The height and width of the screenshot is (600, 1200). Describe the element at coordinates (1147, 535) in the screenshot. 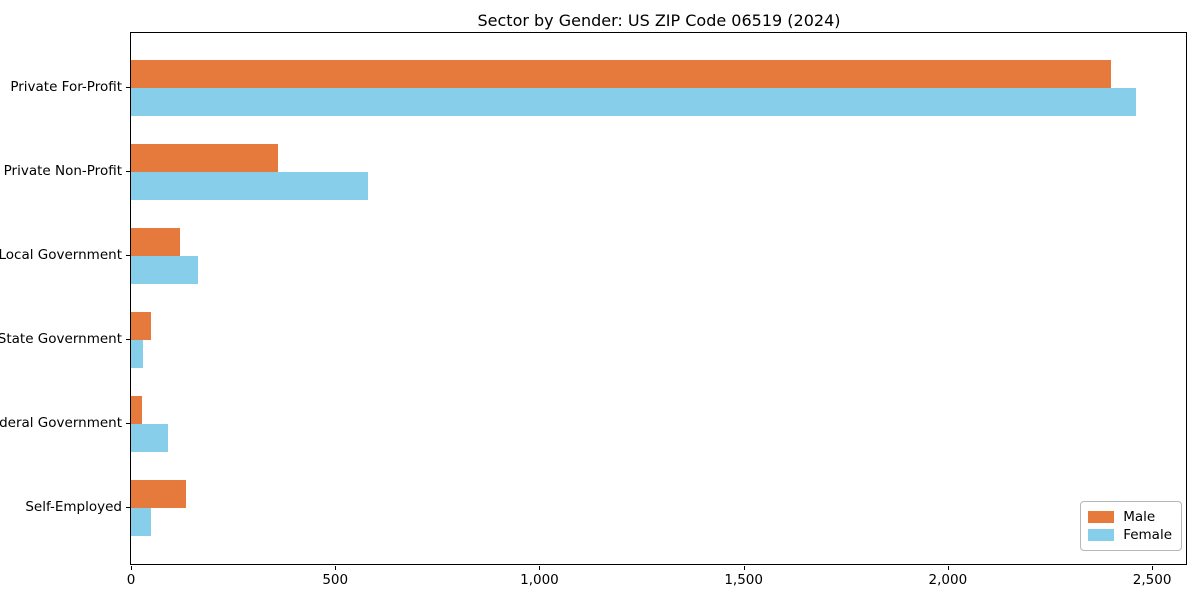

I see `legend-label: Female` at that location.